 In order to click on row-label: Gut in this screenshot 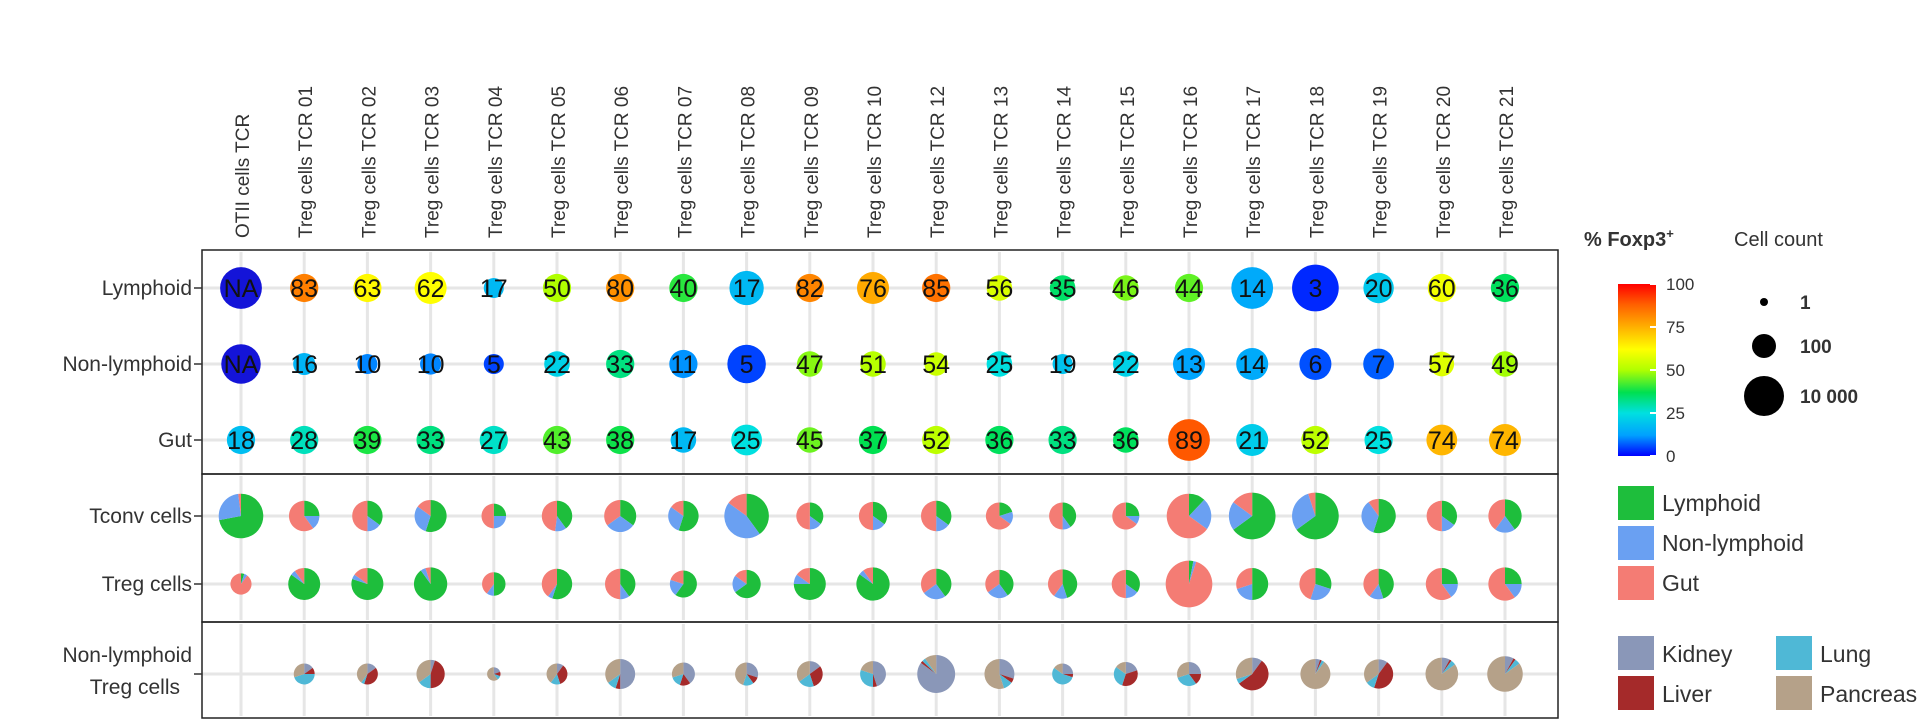, I will do `click(175, 440)`.